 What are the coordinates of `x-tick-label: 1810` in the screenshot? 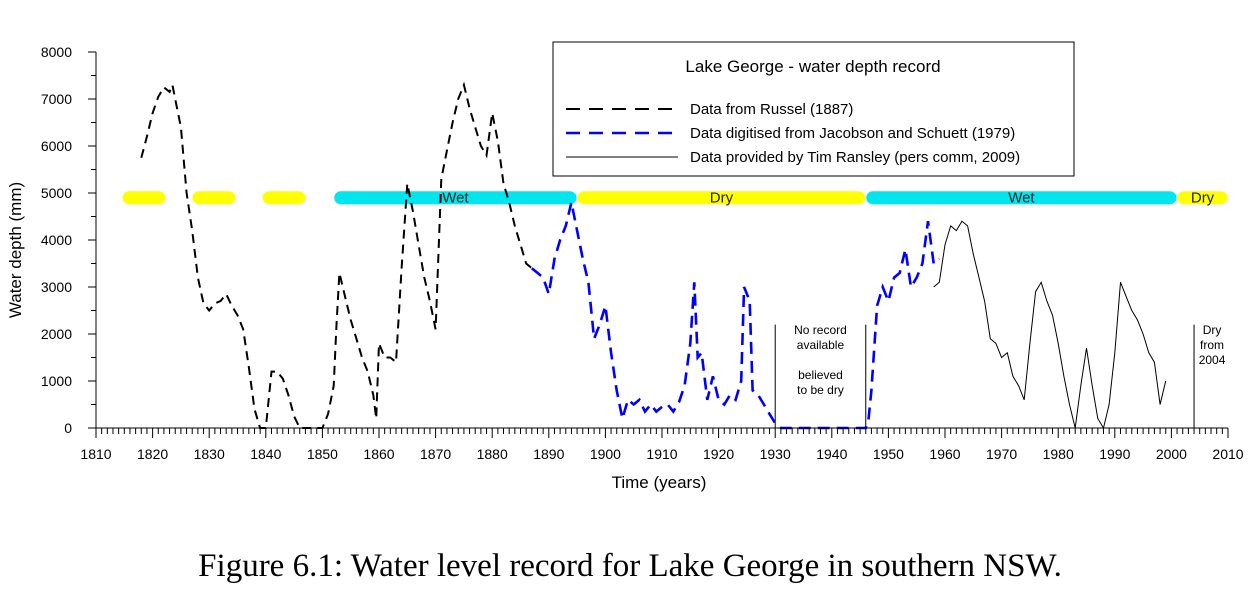 It's located at (95, 454).